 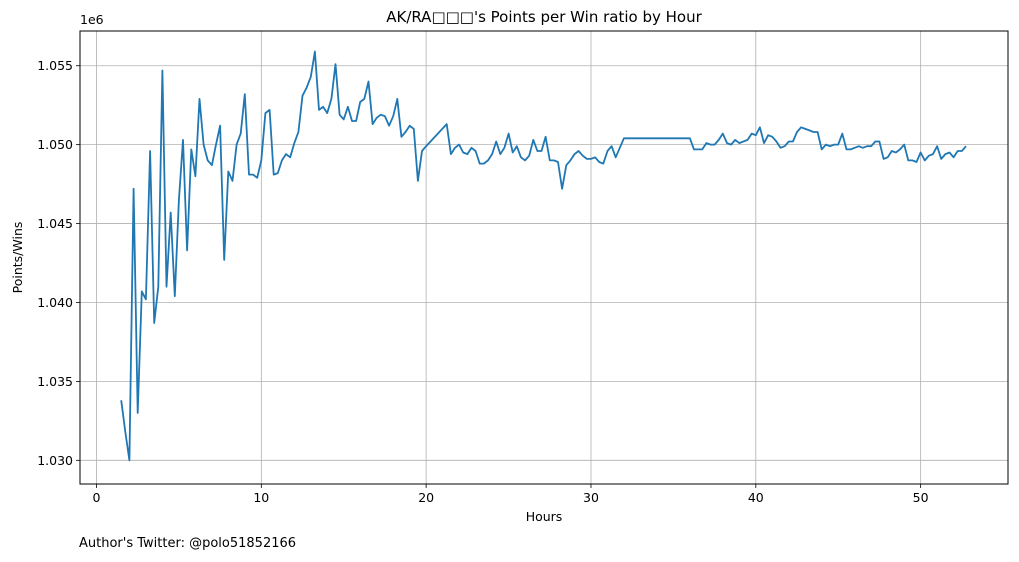 What do you see at coordinates (55, 302) in the screenshot?
I see `y-tick-label: 1.040` at bounding box center [55, 302].